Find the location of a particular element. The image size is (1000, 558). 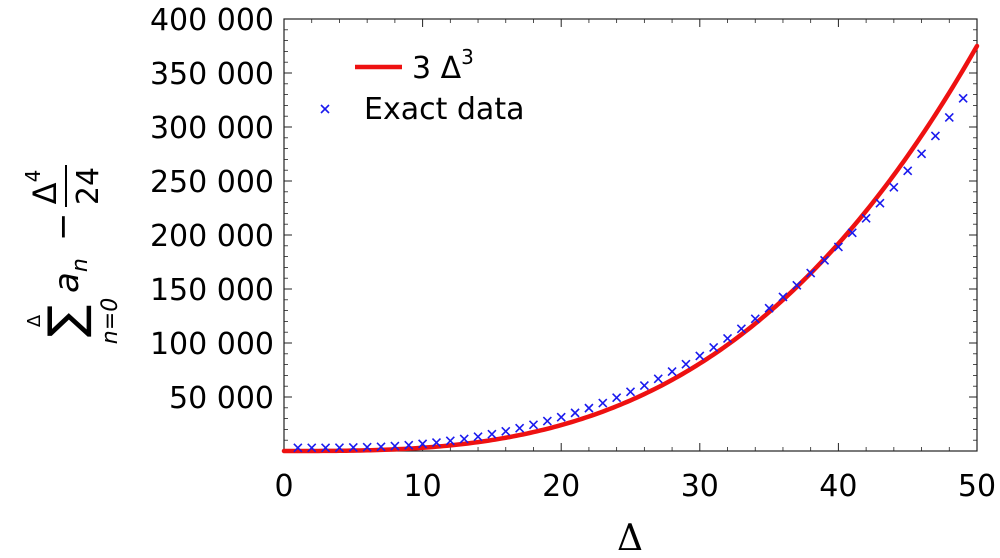

legend: 3 Δ3 Exact data is located at coordinates (422, 86).